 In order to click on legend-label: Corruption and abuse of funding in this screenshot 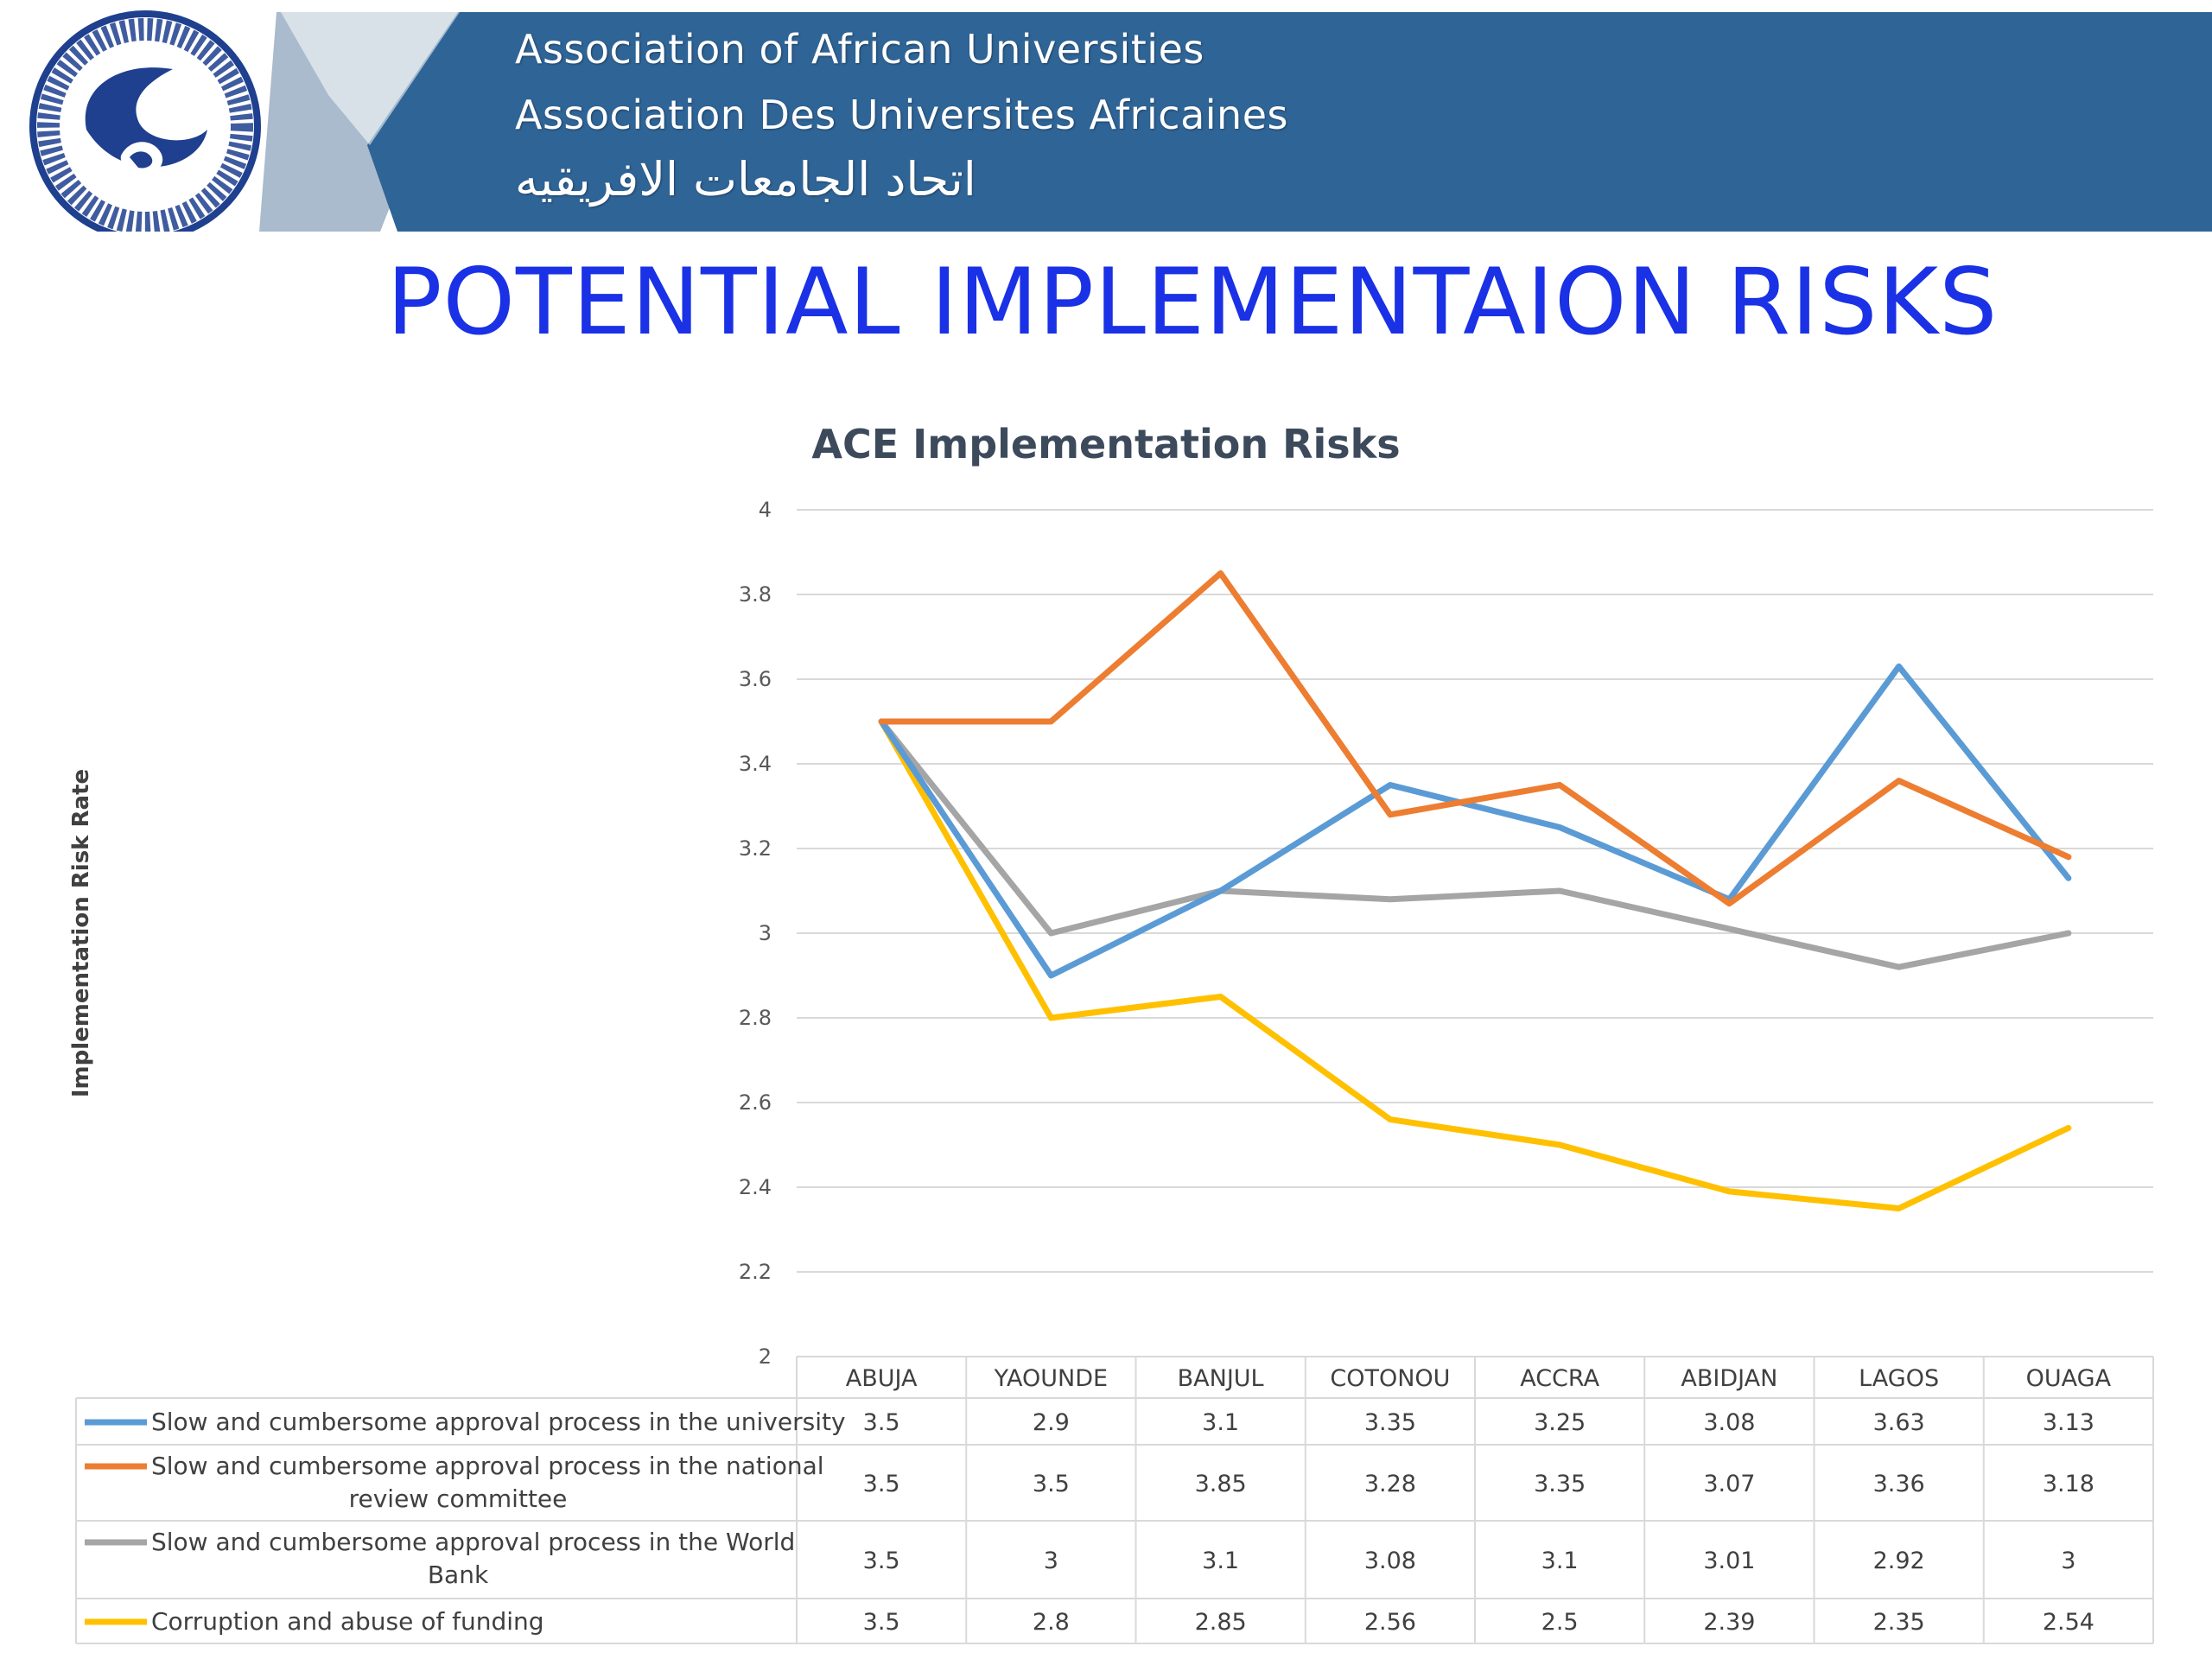, I will do `click(347, 1621)`.